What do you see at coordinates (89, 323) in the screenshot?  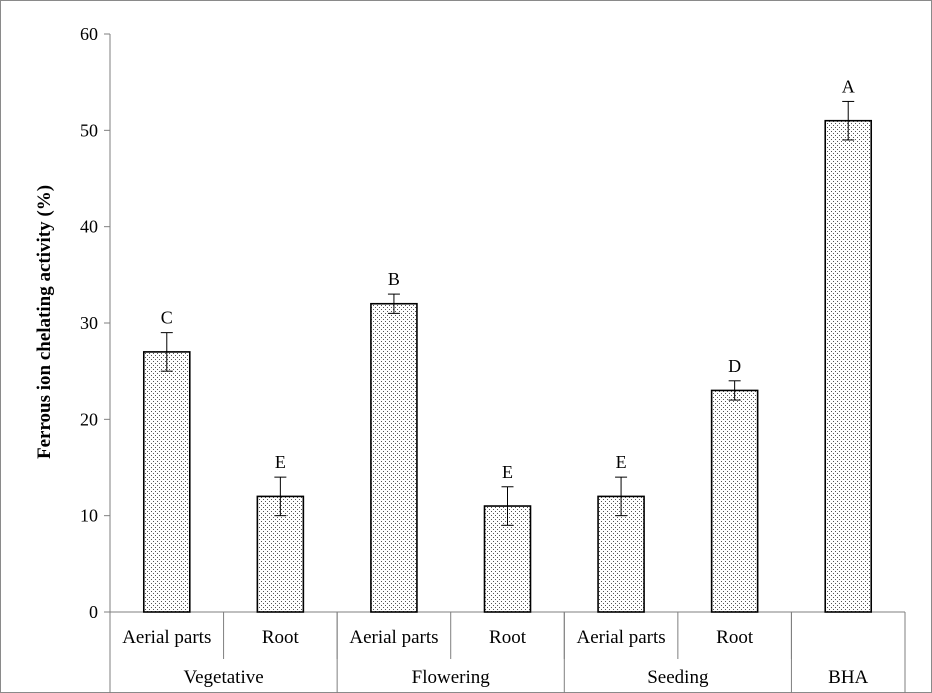 I see `y-tick-label: 30` at bounding box center [89, 323].